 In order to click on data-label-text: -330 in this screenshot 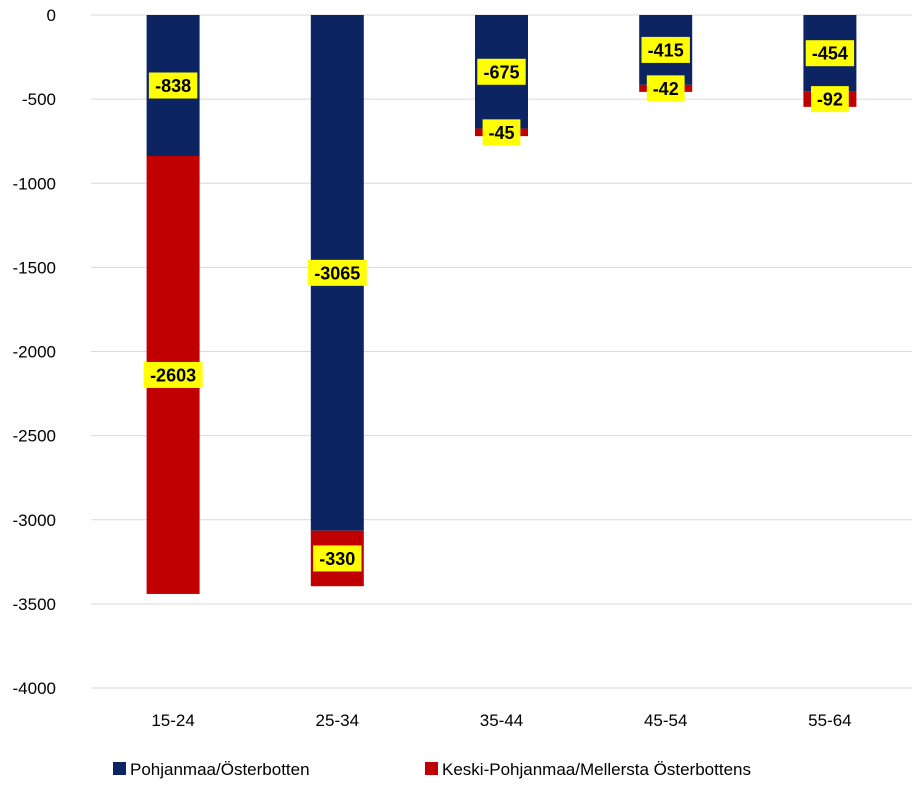, I will do `click(337, 559)`.